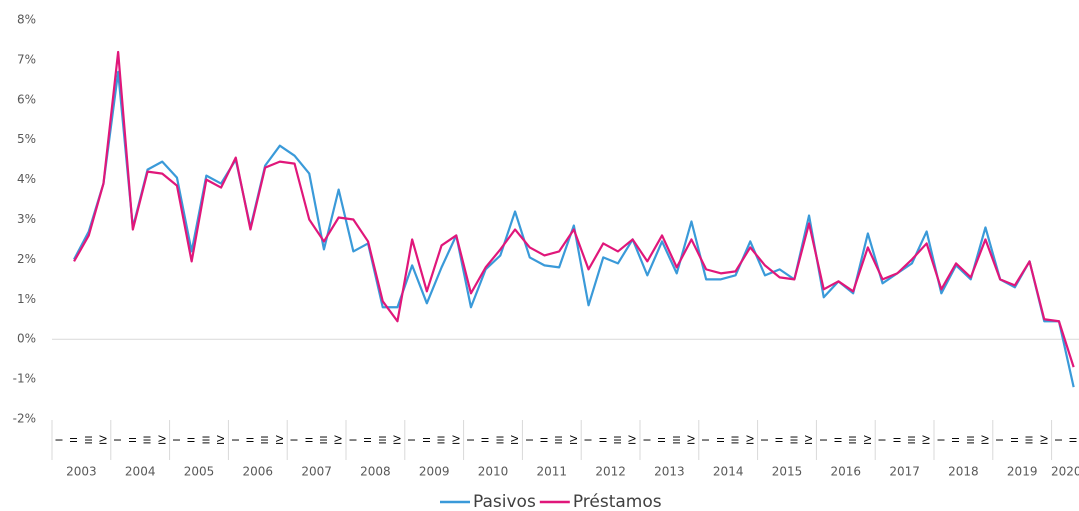 This screenshot has height=511, width=1079. What do you see at coordinates (26, 139) in the screenshot?
I see `y-tick-label: 5%` at bounding box center [26, 139].